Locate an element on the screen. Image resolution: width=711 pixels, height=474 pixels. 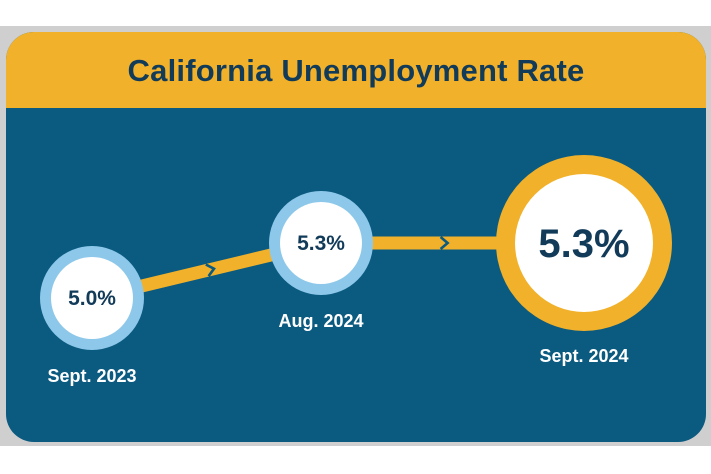
x-category-label: Sept. 2023 is located at coordinates (91, 376).